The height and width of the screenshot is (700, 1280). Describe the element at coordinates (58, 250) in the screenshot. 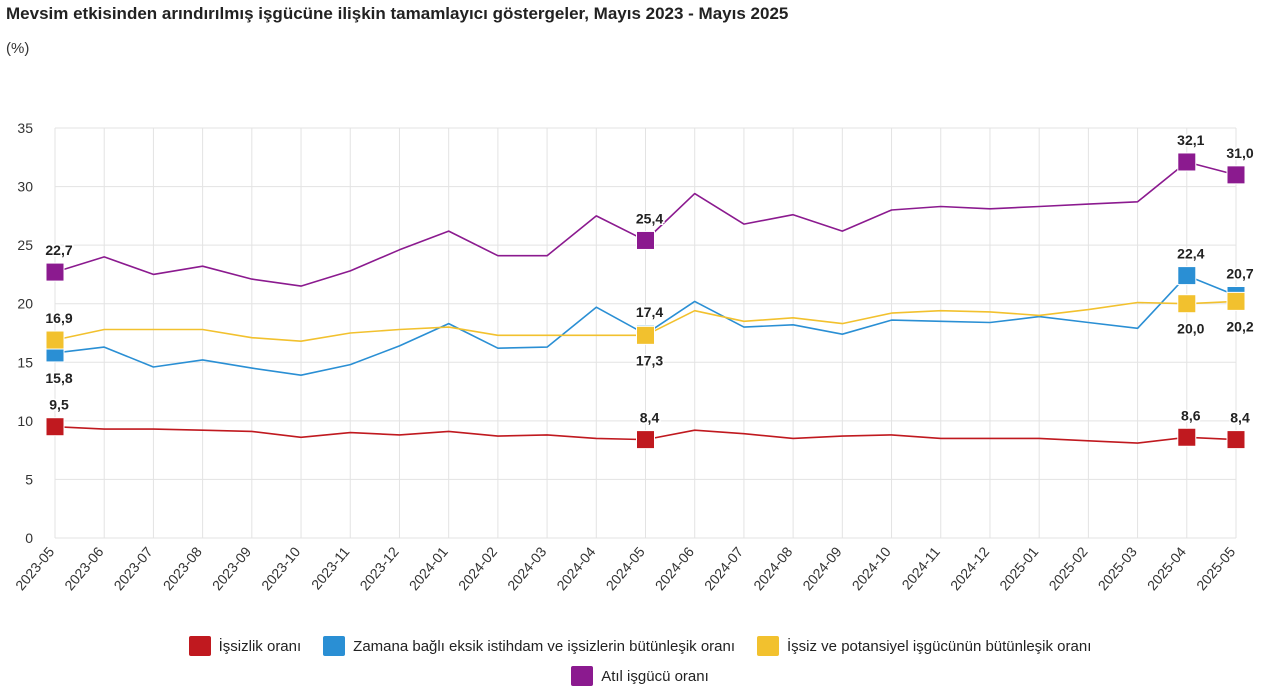

I see `data-label: 22,7` at that location.